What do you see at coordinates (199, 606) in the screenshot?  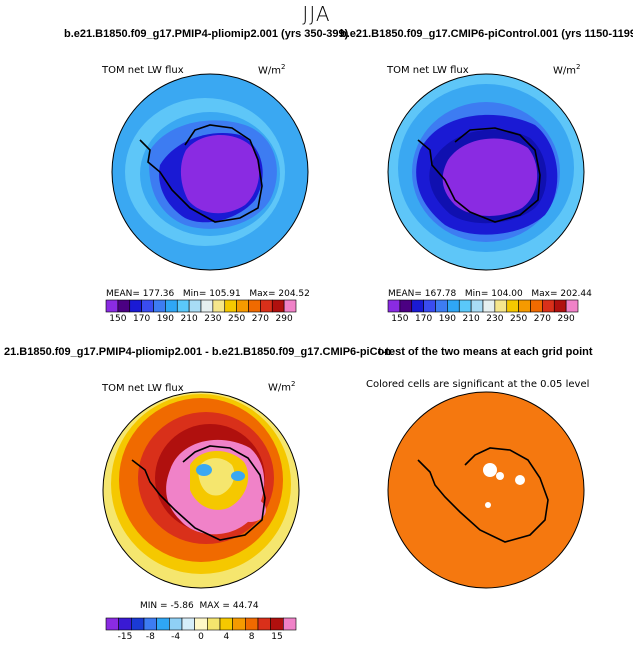 I see `panel-3-stats: MIN = -5.86 MAX = 44.74` at bounding box center [199, 606].